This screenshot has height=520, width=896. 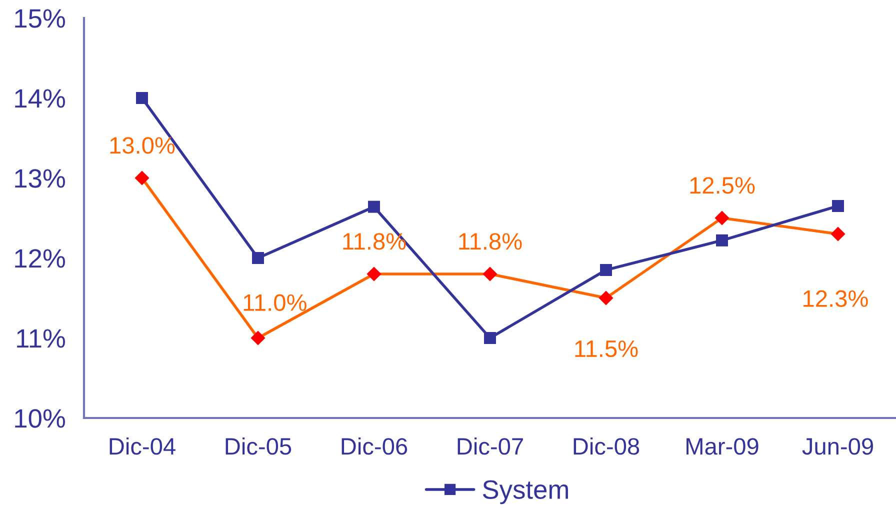 What do you see at coordinates (40, 418) in the screenshot?
I see `y-tick-label: 10%` at bounding box center [40, 418].